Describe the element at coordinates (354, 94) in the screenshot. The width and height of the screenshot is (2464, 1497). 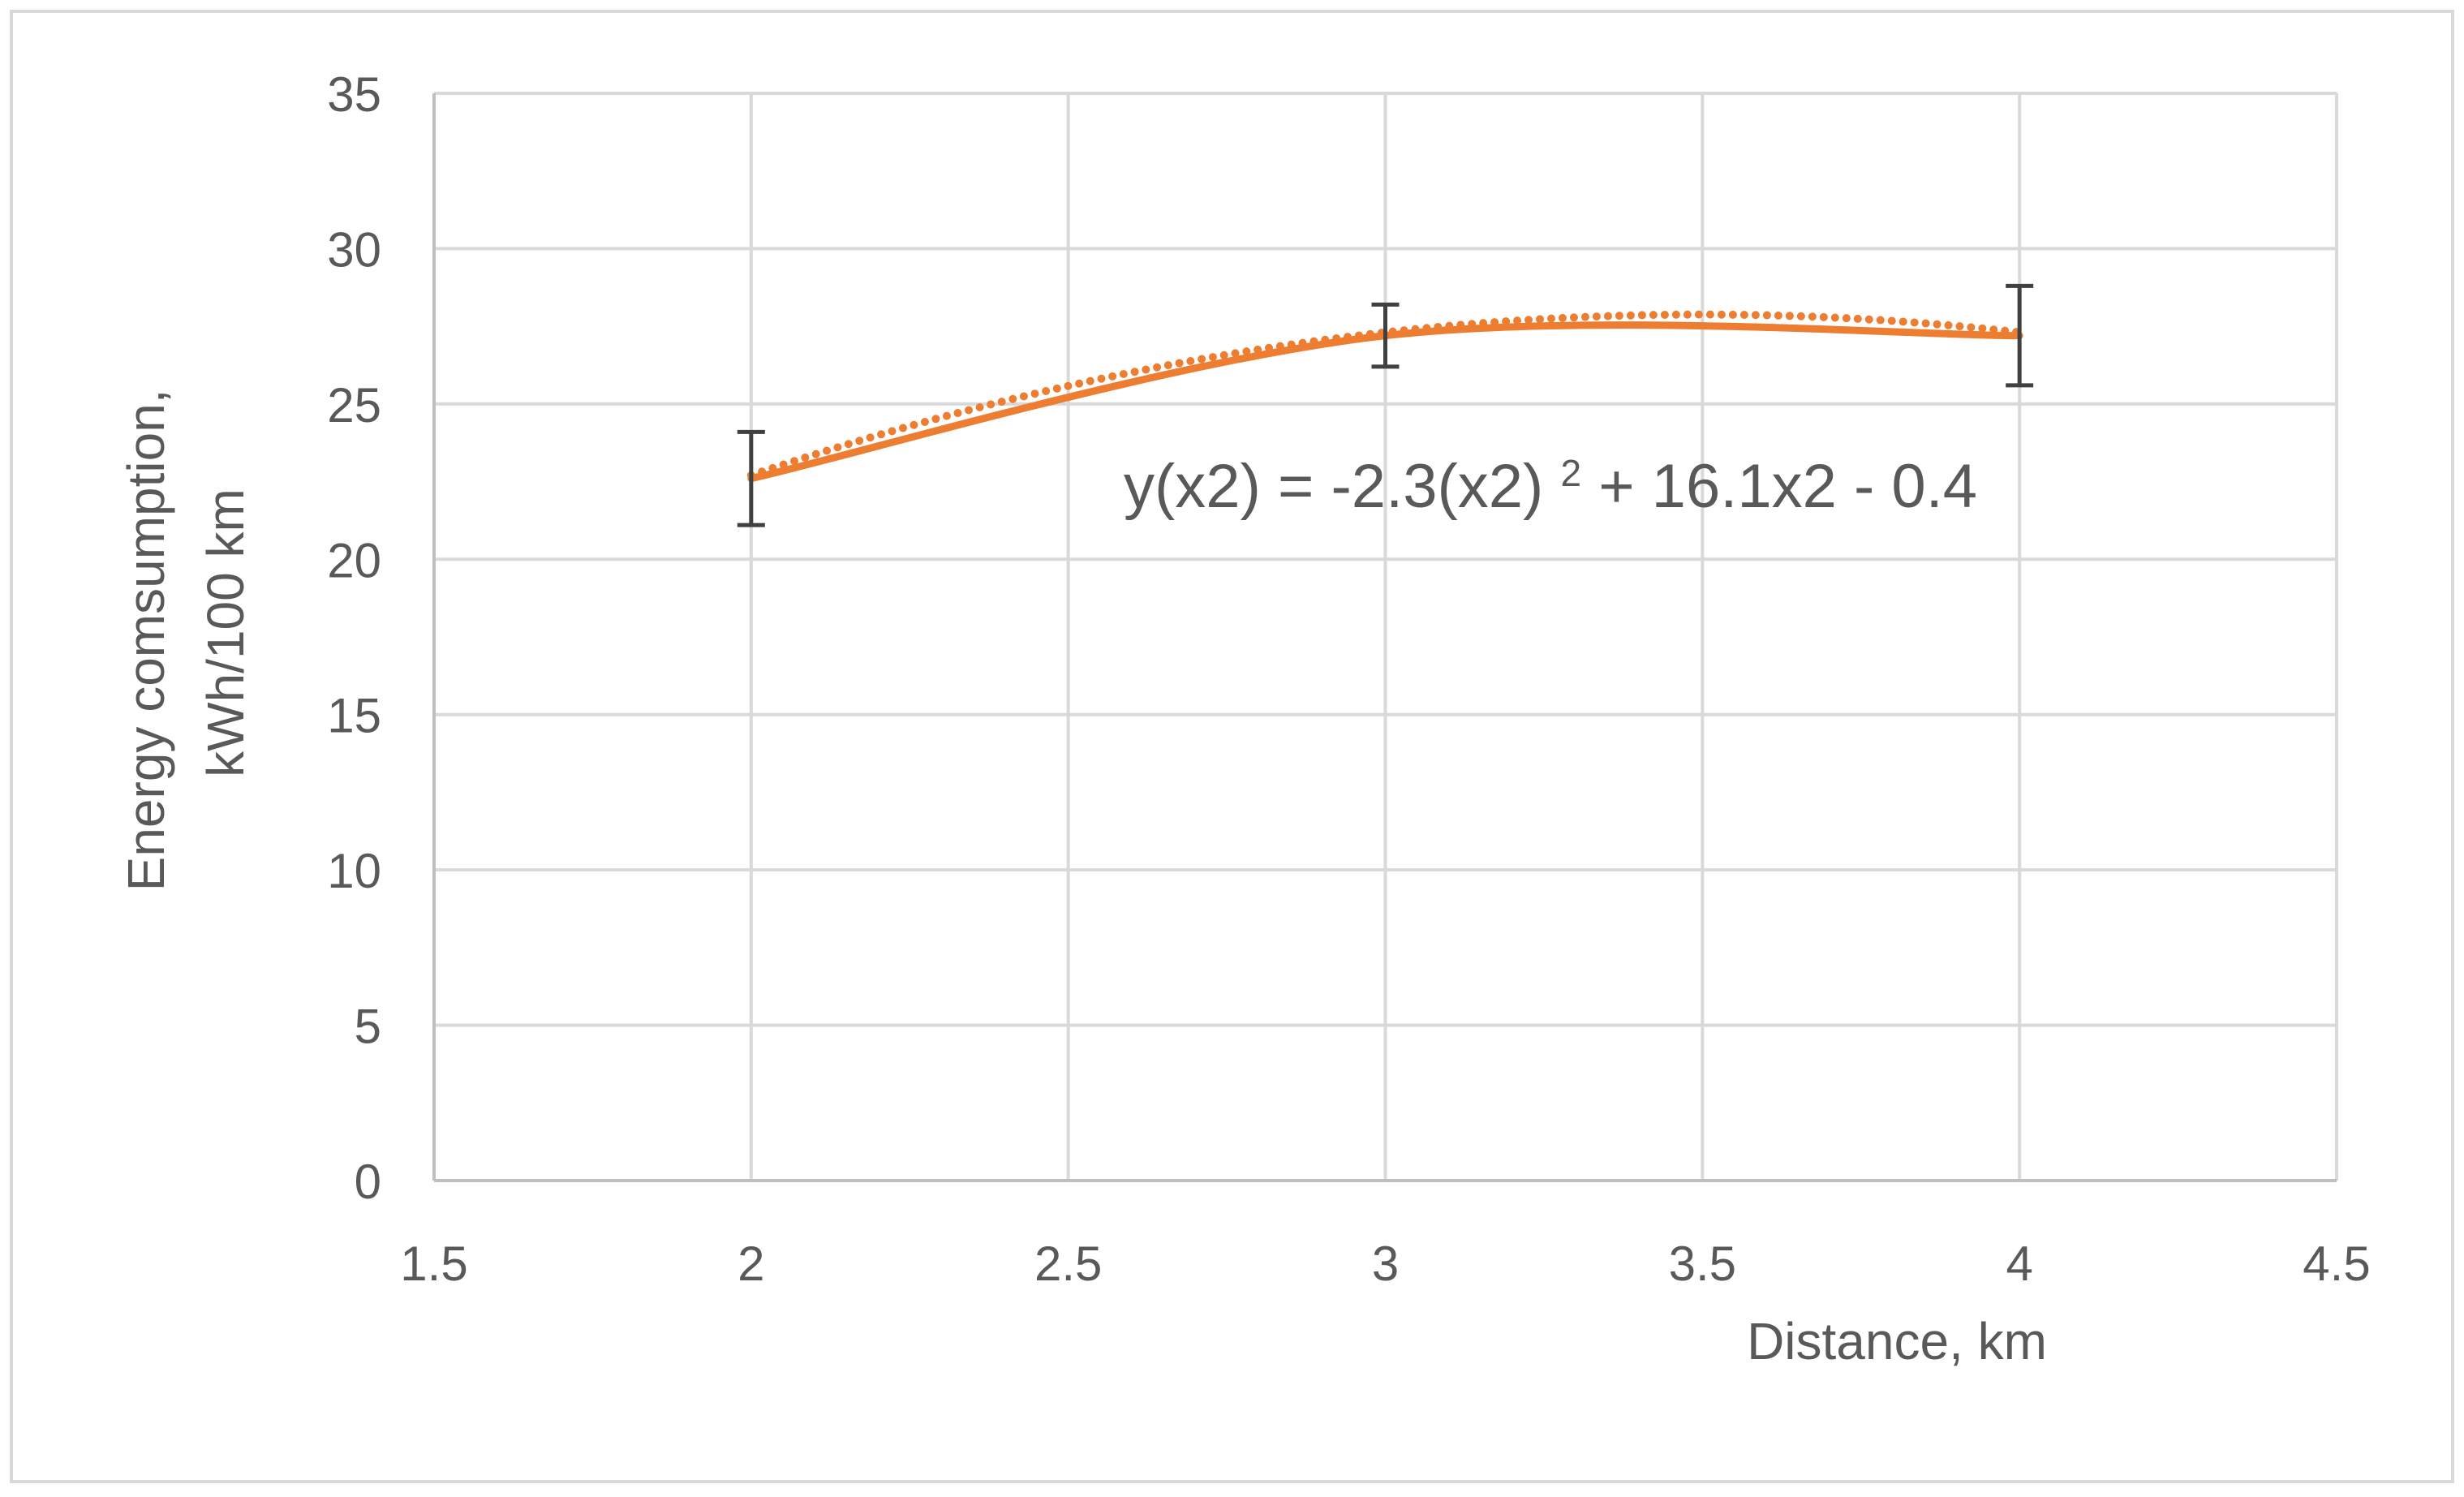
I see `y-tick-label: 35` at that location.